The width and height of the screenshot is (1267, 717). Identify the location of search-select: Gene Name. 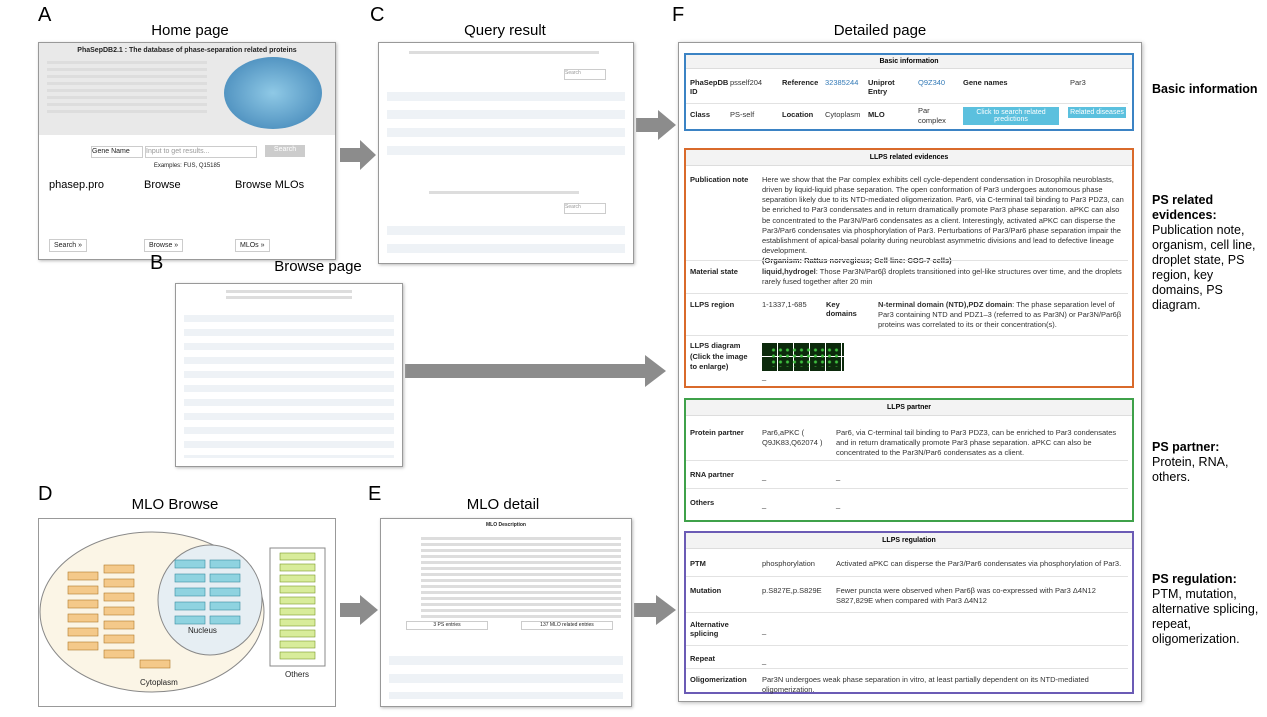
(117, 152).